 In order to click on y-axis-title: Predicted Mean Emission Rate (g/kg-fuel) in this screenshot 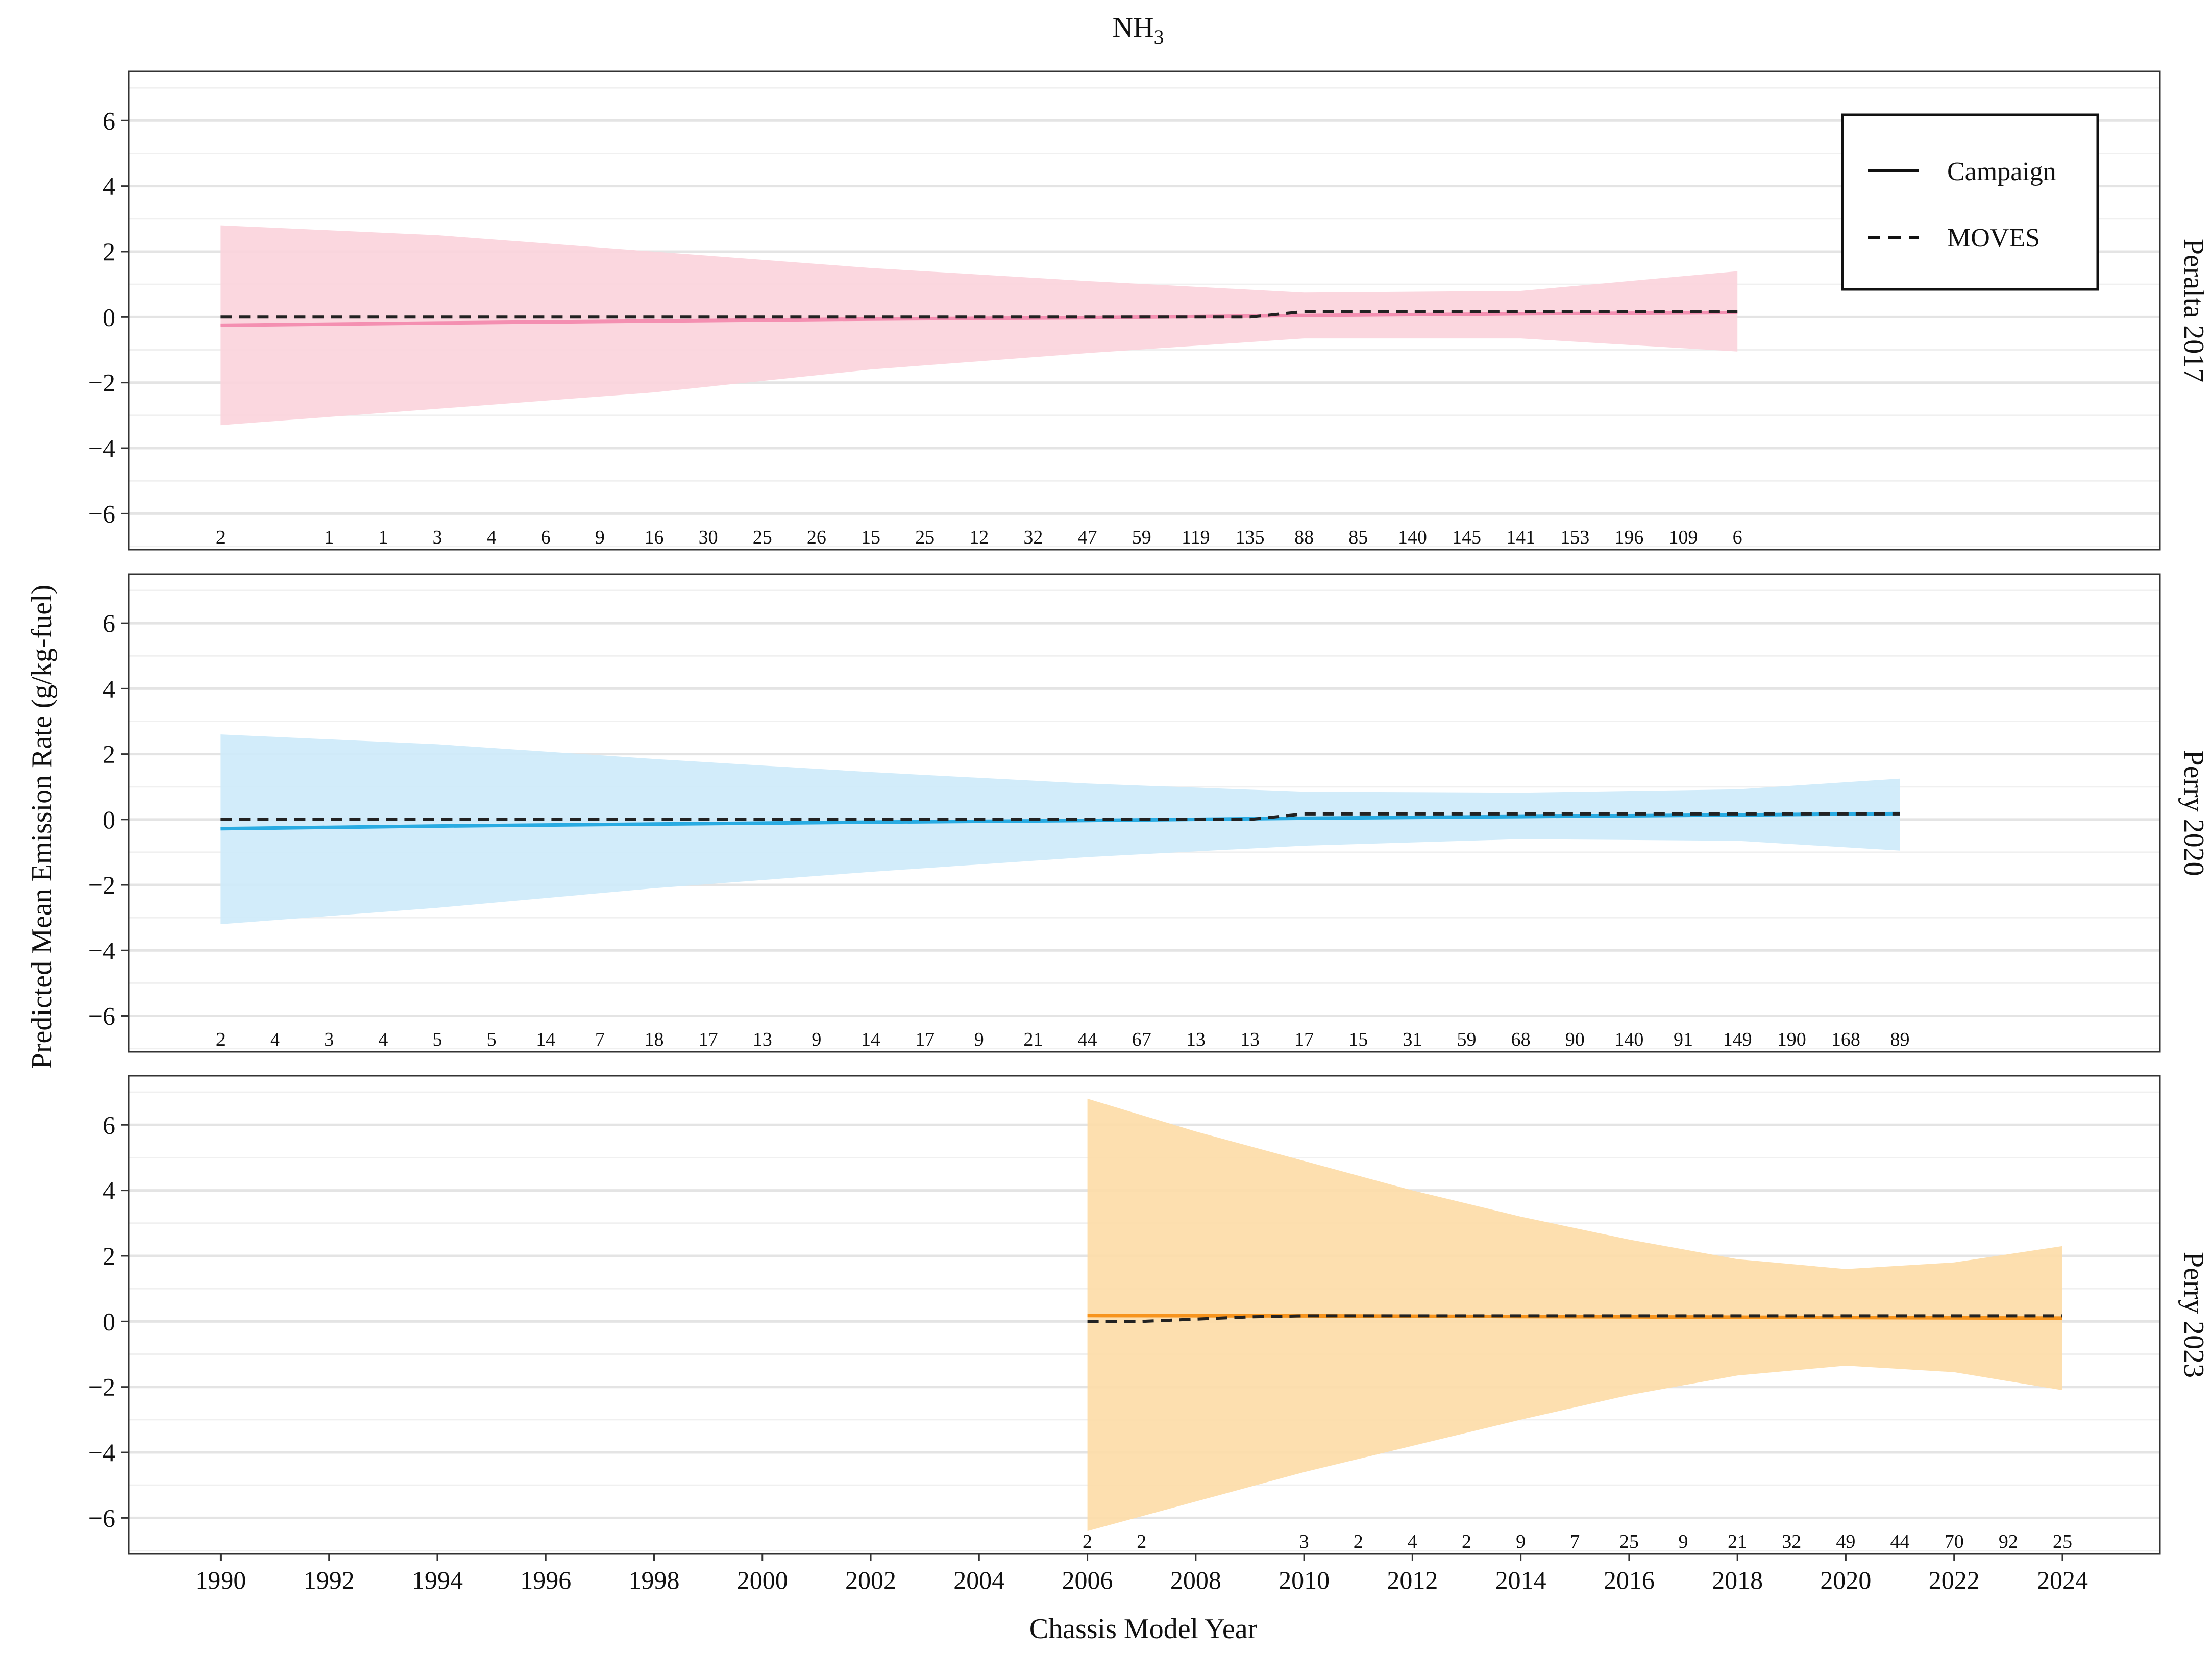, I will do `click(42, 827)`.